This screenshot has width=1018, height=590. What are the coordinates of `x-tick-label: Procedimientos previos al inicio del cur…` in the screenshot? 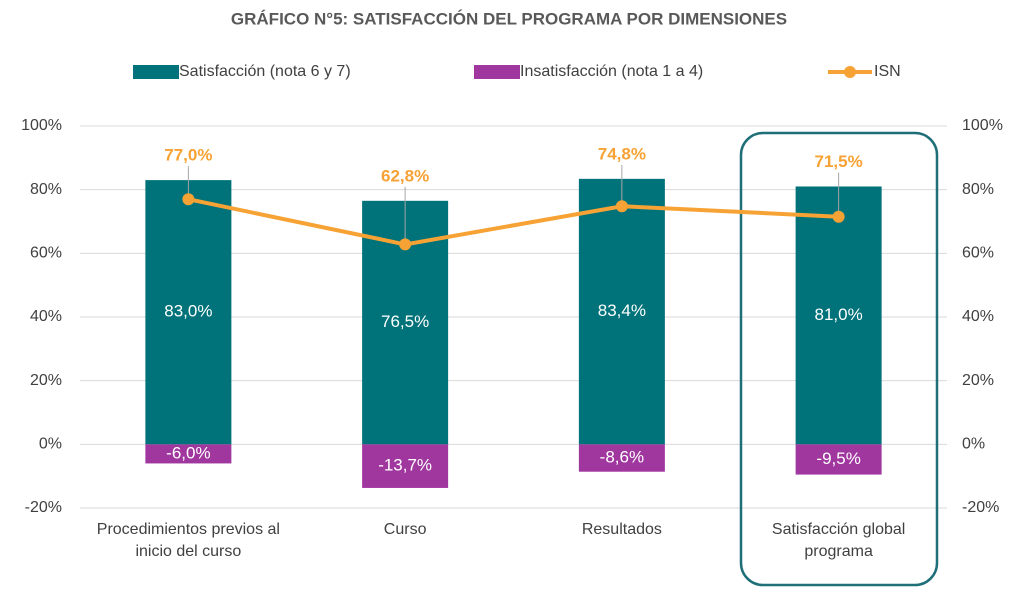 It's located at (188, 540).